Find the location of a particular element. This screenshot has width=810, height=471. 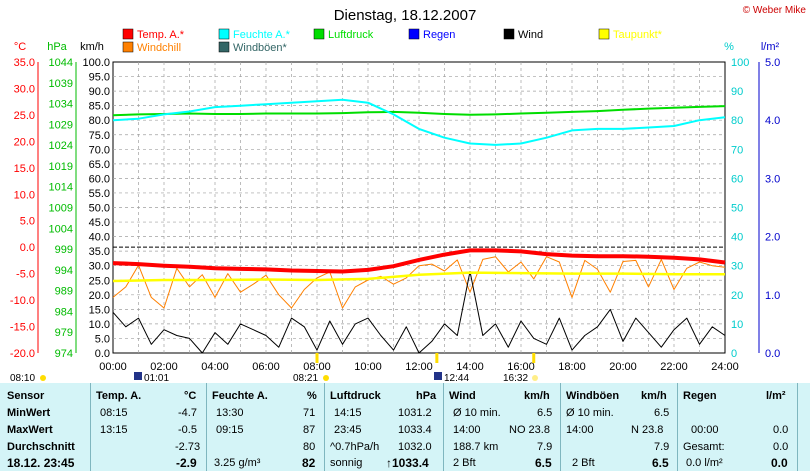

temp-tick-label: 5.0 is located at coordinates (27, 222).